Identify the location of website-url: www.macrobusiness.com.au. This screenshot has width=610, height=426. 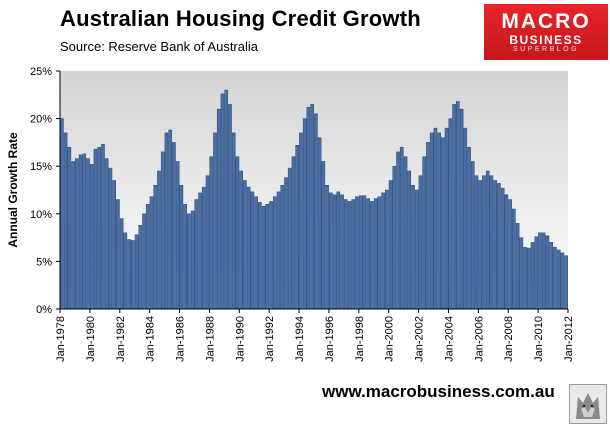
(438, 391).